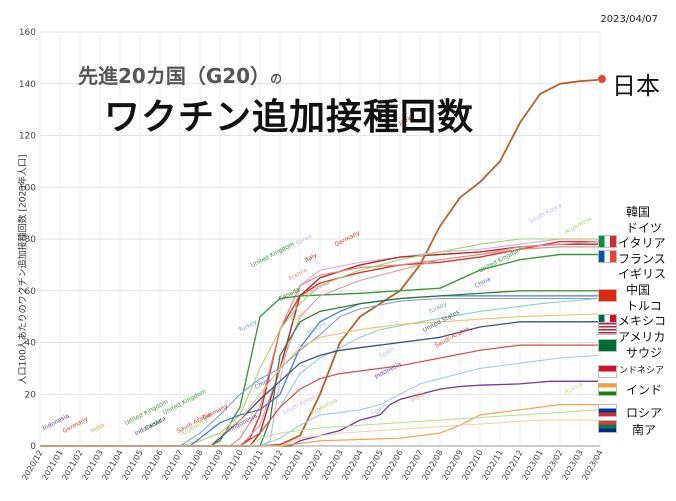 The height and width of the screenshot is (501, 676). I want to click on legend-label-germany: ドイツ, so click(644, 228).